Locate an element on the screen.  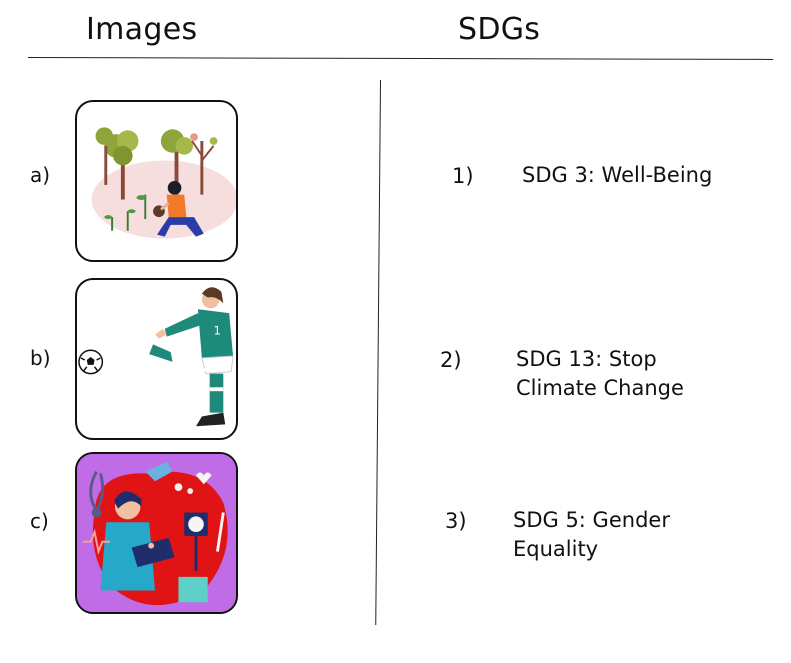
column-divider is located at coordinates (378, 352).